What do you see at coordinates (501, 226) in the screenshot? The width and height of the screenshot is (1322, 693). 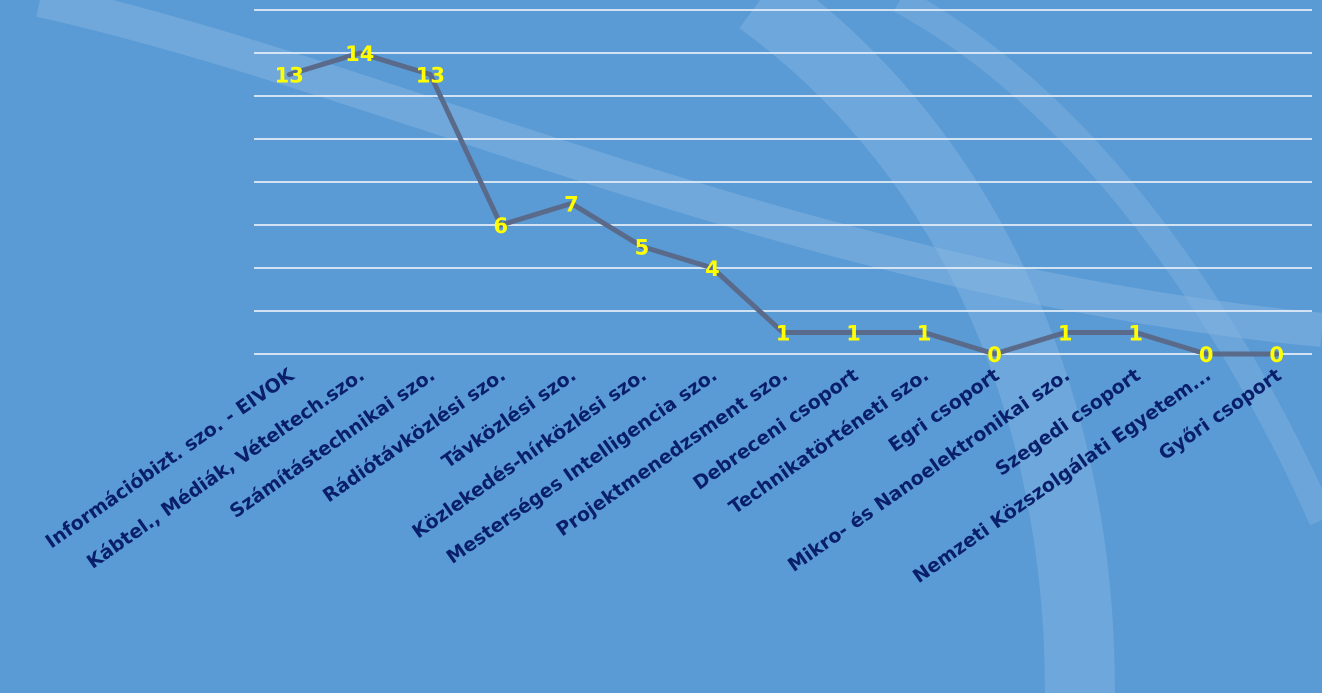 I see `data-label: 6` at bounding box center [501, 226].